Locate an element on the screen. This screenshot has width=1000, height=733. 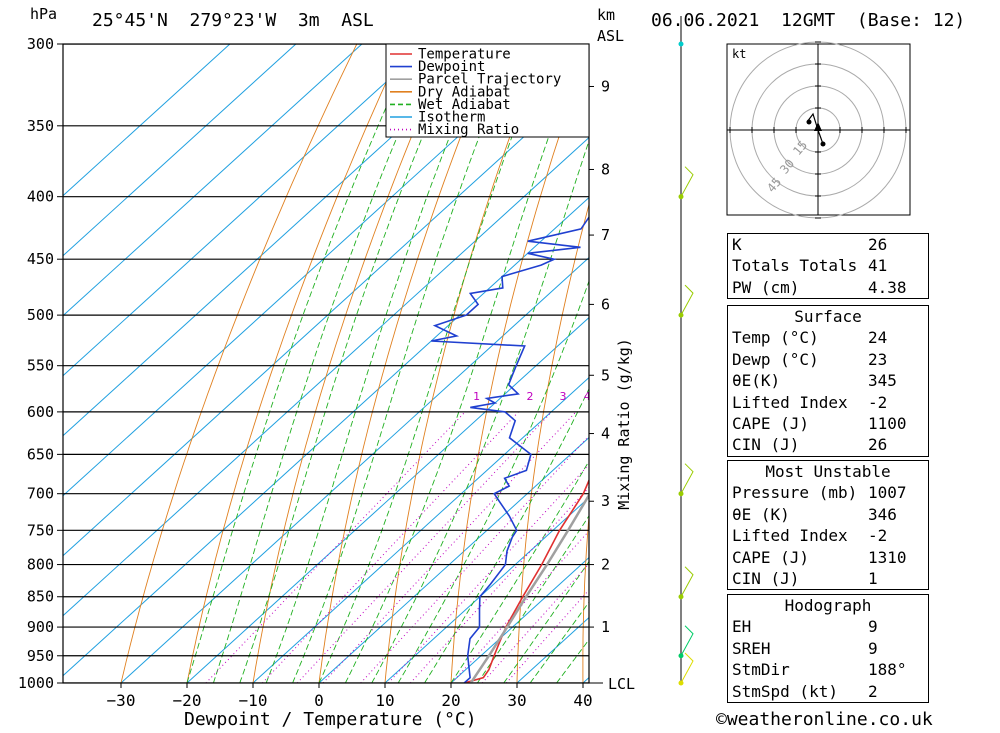
pressure-tick-label: 850 is located at coordinates (40, 597).